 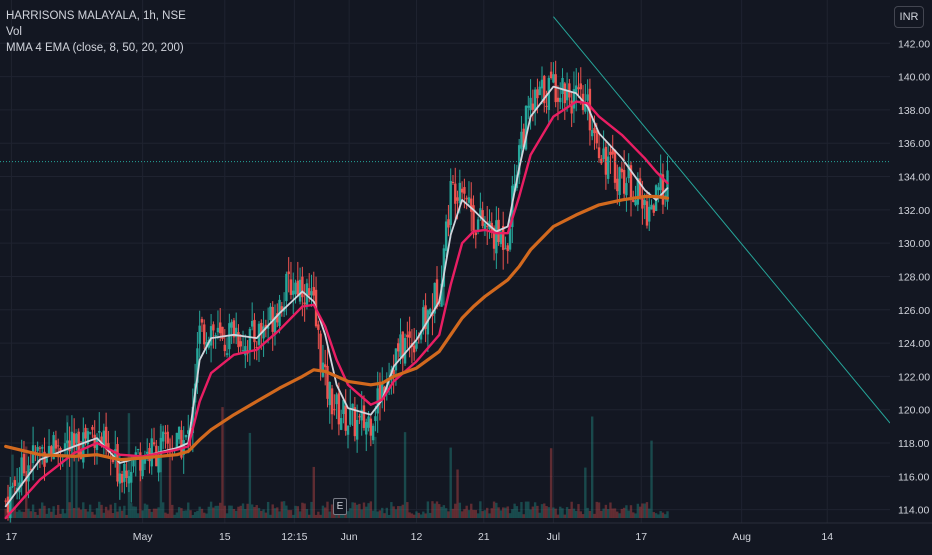 What do you see at coordinates (14, 32) in the screenshot?
I see `volume-indicator-label: Vol` at bounding box center [14, 32].